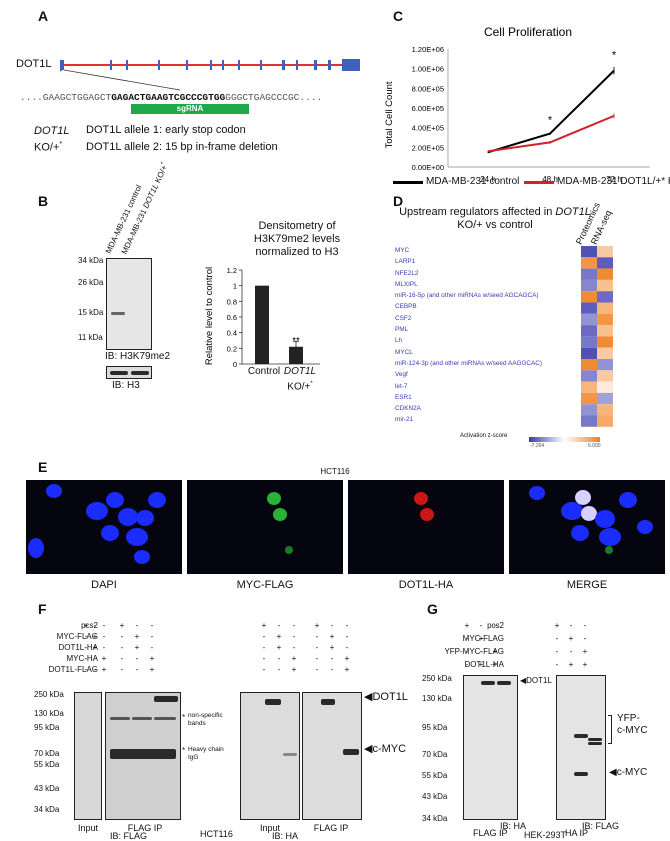 The width and height of the screenshot is (670, 841). What do you see at coordinates (232, 348) in the screenshot?
I see `y-tick-label: 0.2` at bounding box center [232, 348].